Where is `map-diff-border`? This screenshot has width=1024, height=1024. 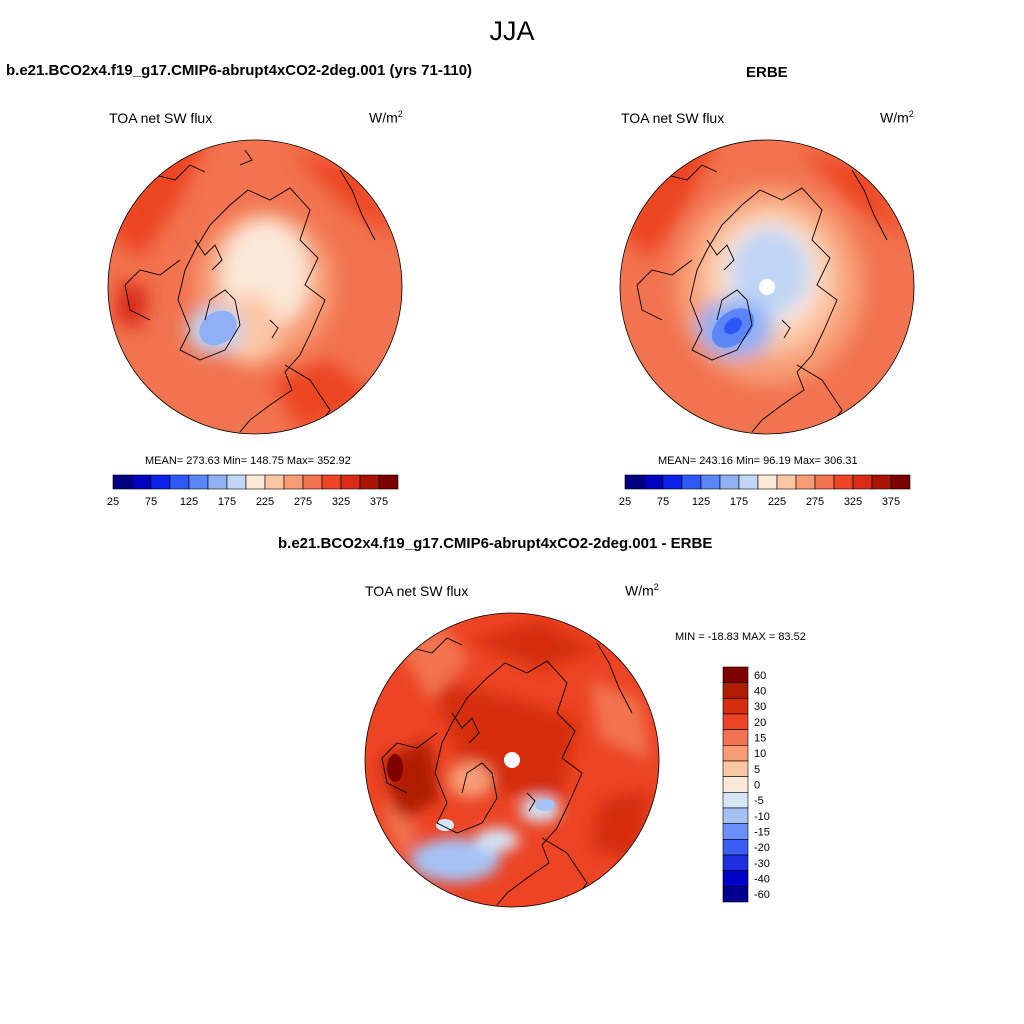
map-diff-border is located at coordinates (512, 760).